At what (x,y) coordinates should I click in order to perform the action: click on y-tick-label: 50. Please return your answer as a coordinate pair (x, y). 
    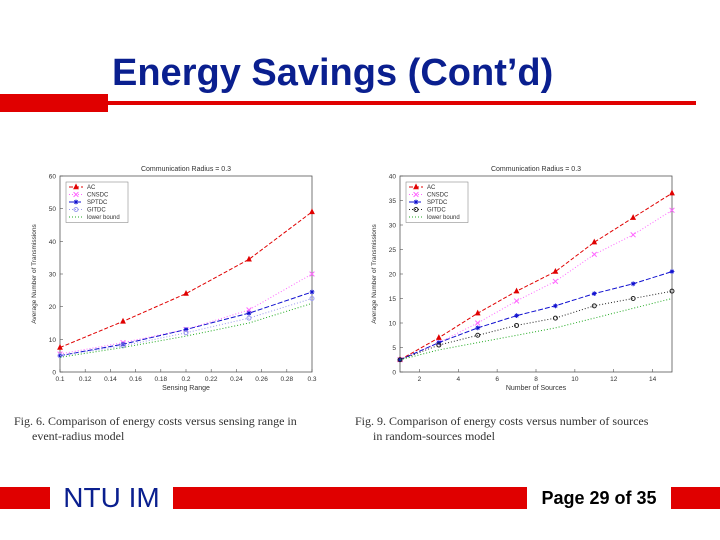
    Looking at the image, I should click on (53, 209).